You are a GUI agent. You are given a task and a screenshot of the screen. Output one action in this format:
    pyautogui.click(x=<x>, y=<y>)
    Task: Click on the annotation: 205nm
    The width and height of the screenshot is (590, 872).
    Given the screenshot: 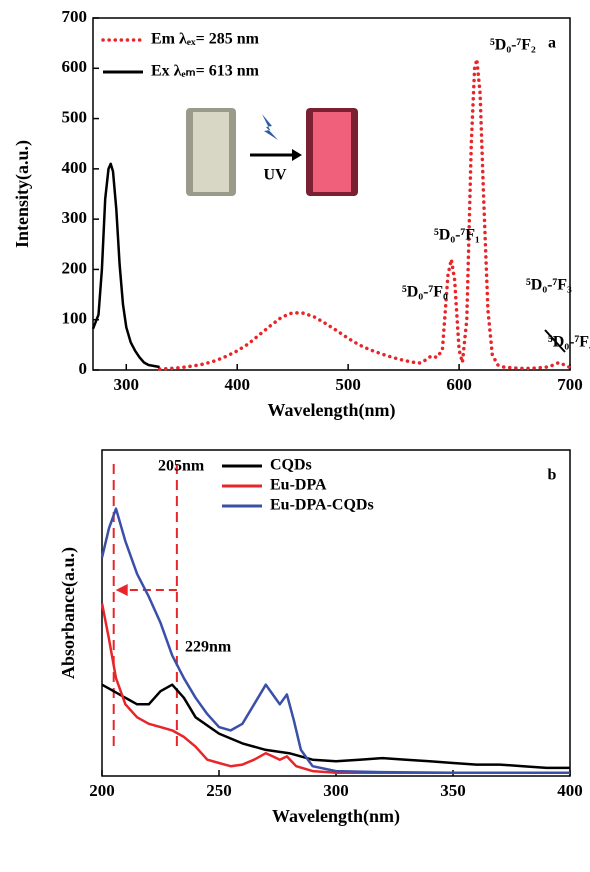 What is the action you would take?
    pyautogui.click(x=181, y=466)
    